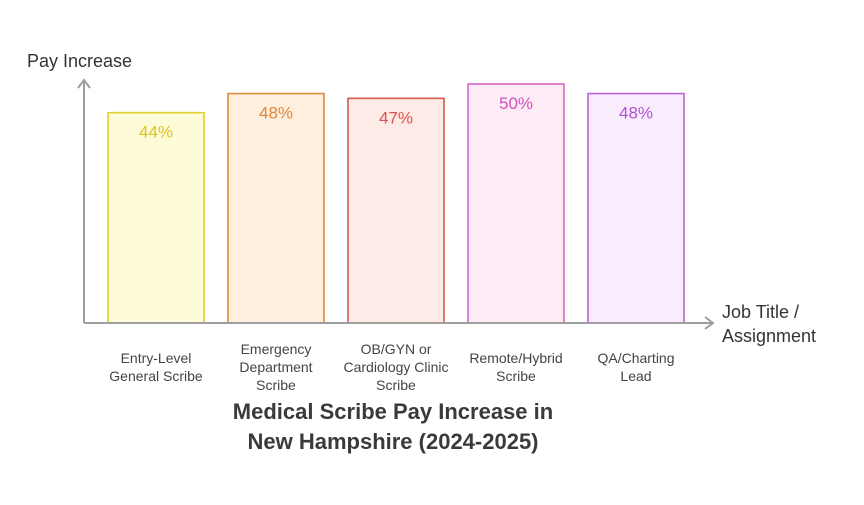 The image size is (864, 505). Describe the element at coordinates (636, 113) in the screenshot. I see `value-label-5: 48%` at that location.